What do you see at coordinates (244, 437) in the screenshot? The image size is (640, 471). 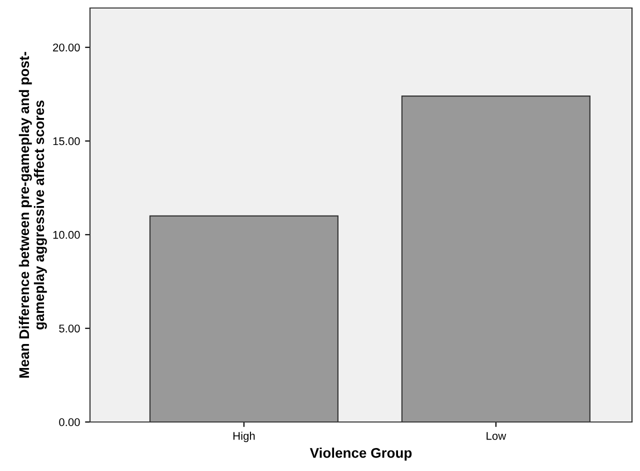 I see `x-tick-label: High` at bounding box center [244, 437].